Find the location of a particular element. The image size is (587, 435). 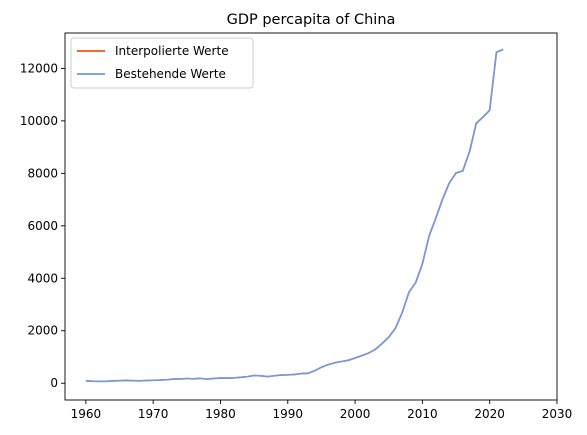

x-tick-label: 1960 is located at coordinates (86, 414).